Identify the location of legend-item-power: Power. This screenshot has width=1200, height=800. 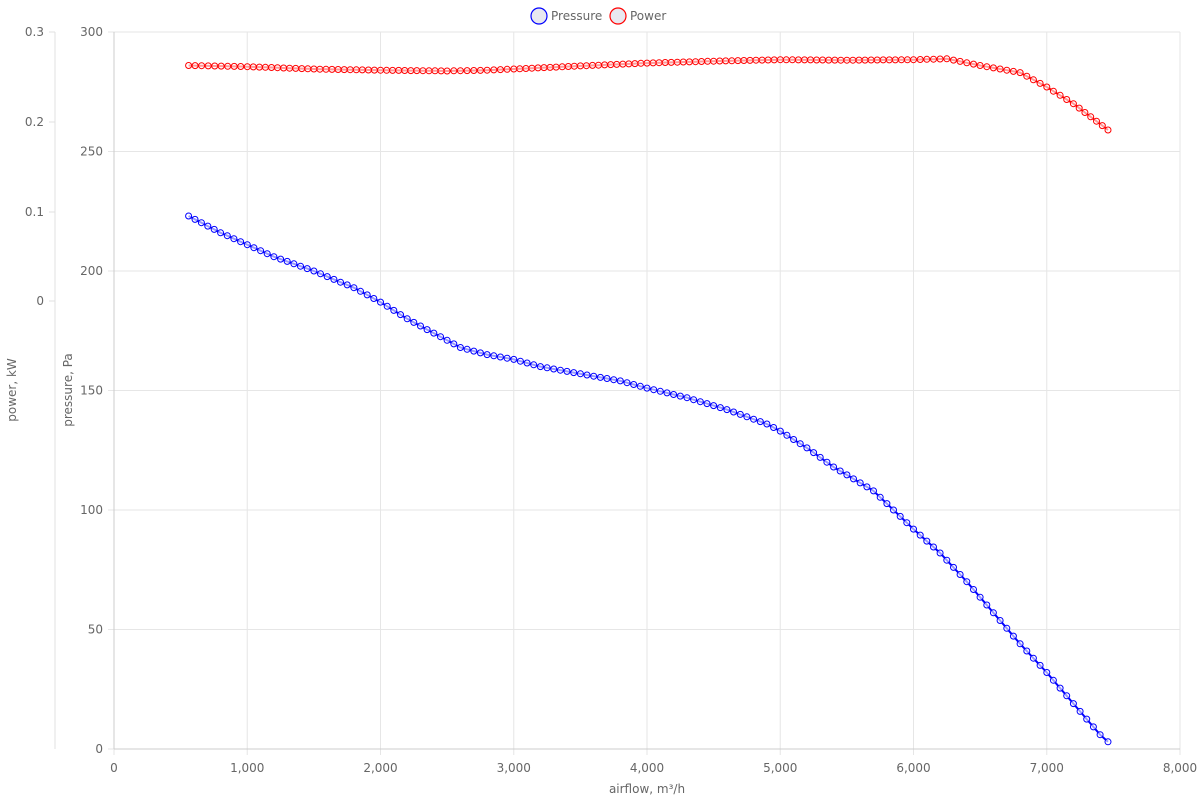
(637, 16).